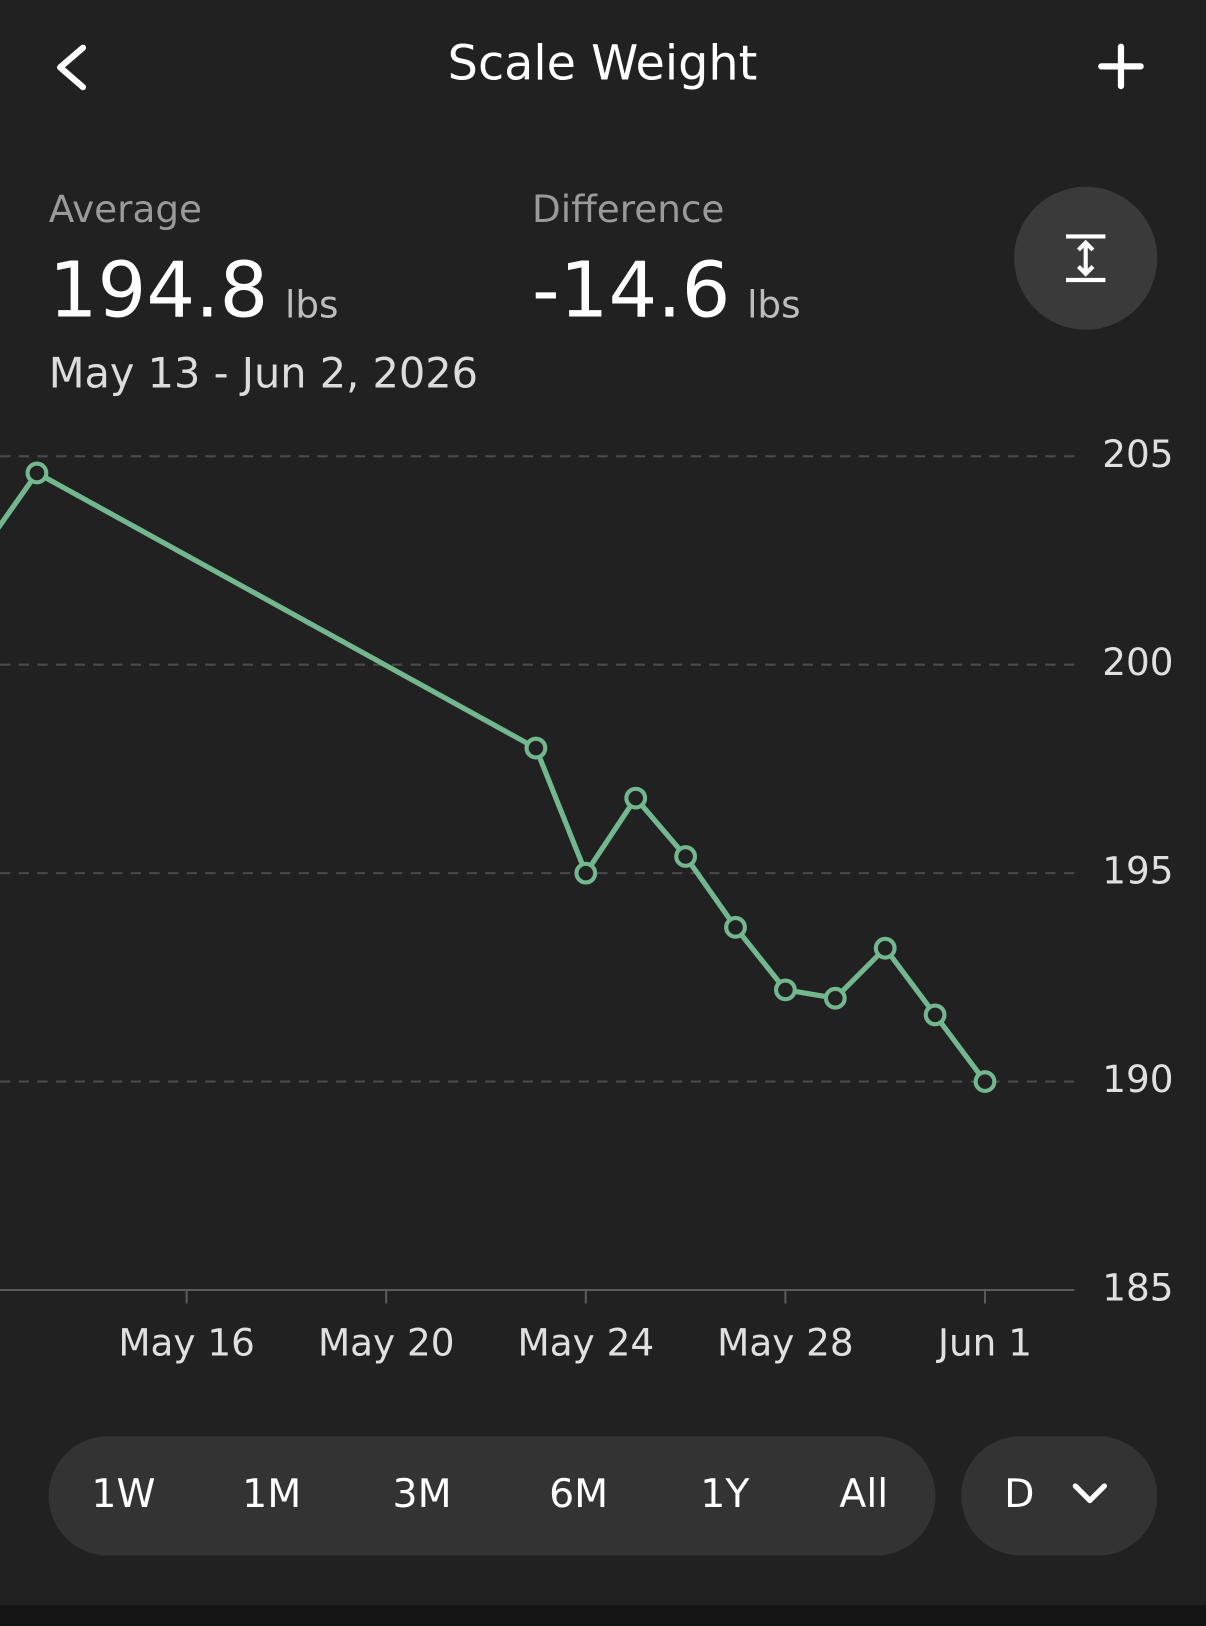  I want to click on difference-unit: lbs, so click(774, 304).